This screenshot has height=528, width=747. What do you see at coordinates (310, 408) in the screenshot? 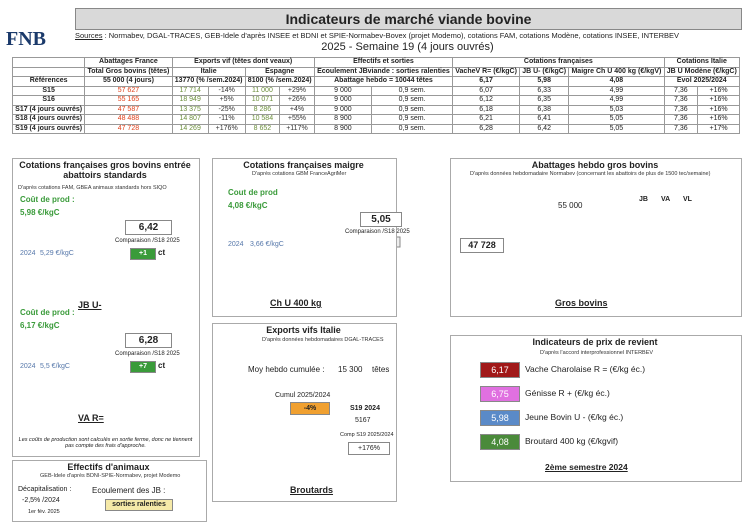
I see `cumul: -4%` at bounding box center [310, 408].